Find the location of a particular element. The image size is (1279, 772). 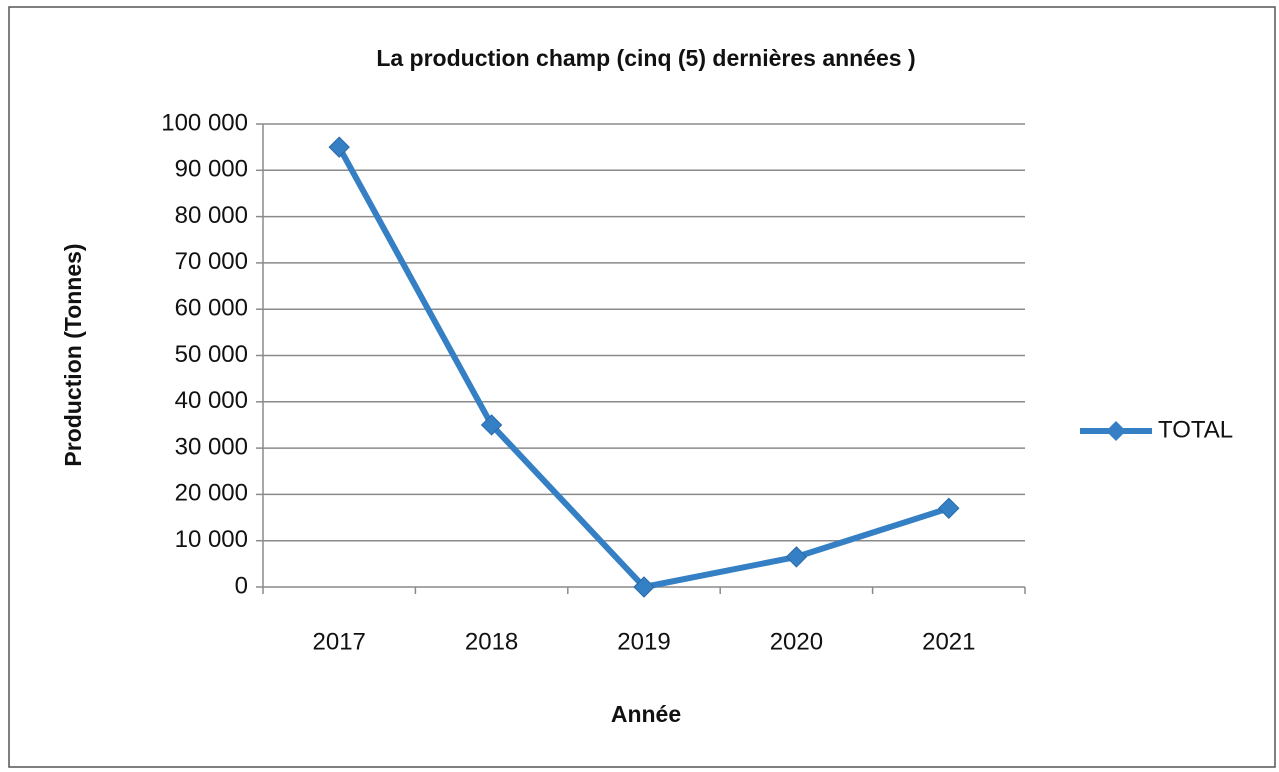

y-tick-label: 70 000 is located at coordinates (211, 261).